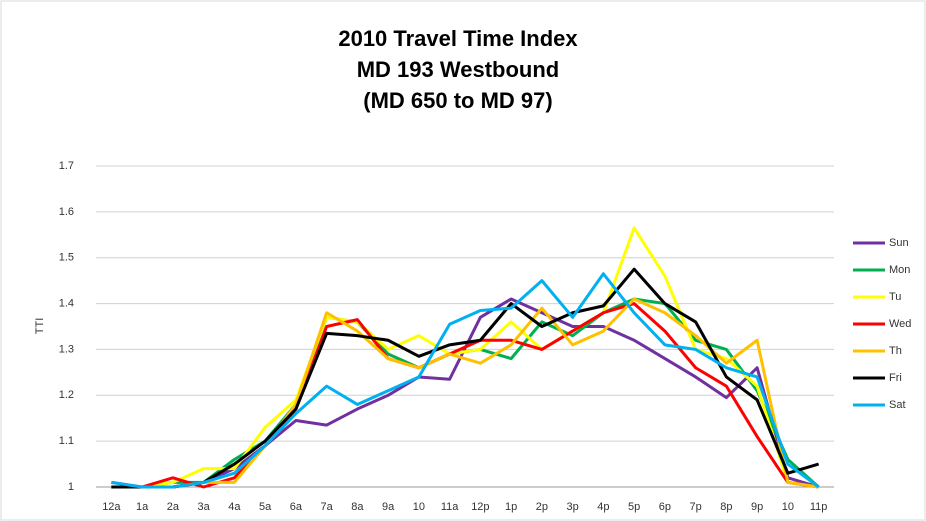 Image resolution: width=926 pixels, height=521 pixels. Describe the element at coordinates (173, 507) in the screenshot. I see `x-tick-label: 2a` at that location.